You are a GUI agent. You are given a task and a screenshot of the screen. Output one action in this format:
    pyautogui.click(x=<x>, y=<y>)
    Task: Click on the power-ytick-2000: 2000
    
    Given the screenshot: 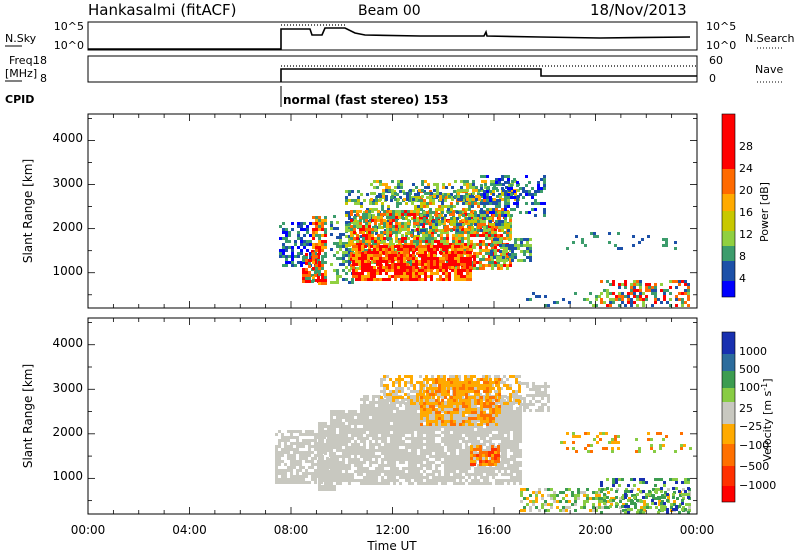 What is the action you would take?
    pyautogui.click(x=67, y=227)
    